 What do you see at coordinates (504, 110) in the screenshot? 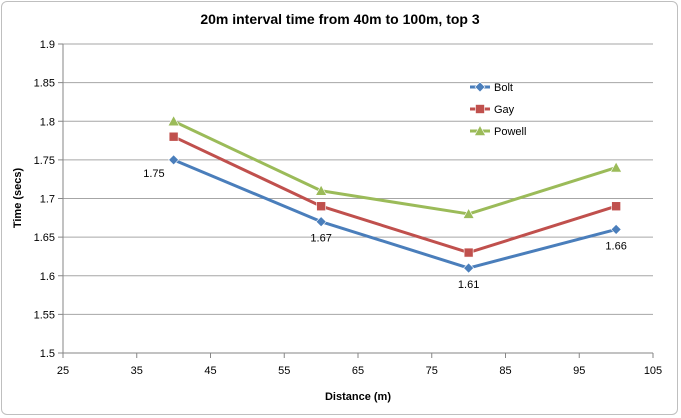
I see `legend-label-gay: Gay` at bounding box center [504, 110].